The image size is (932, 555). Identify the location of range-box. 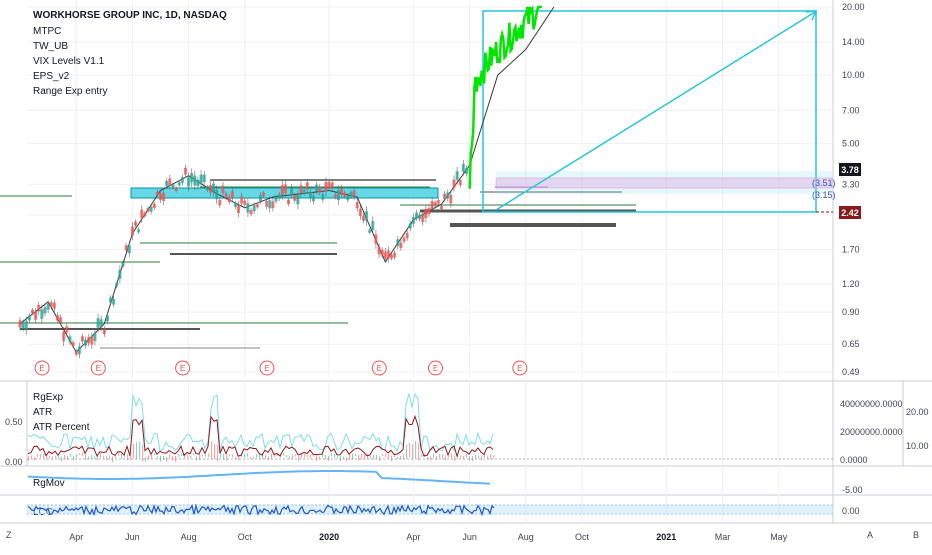
(649, 111).